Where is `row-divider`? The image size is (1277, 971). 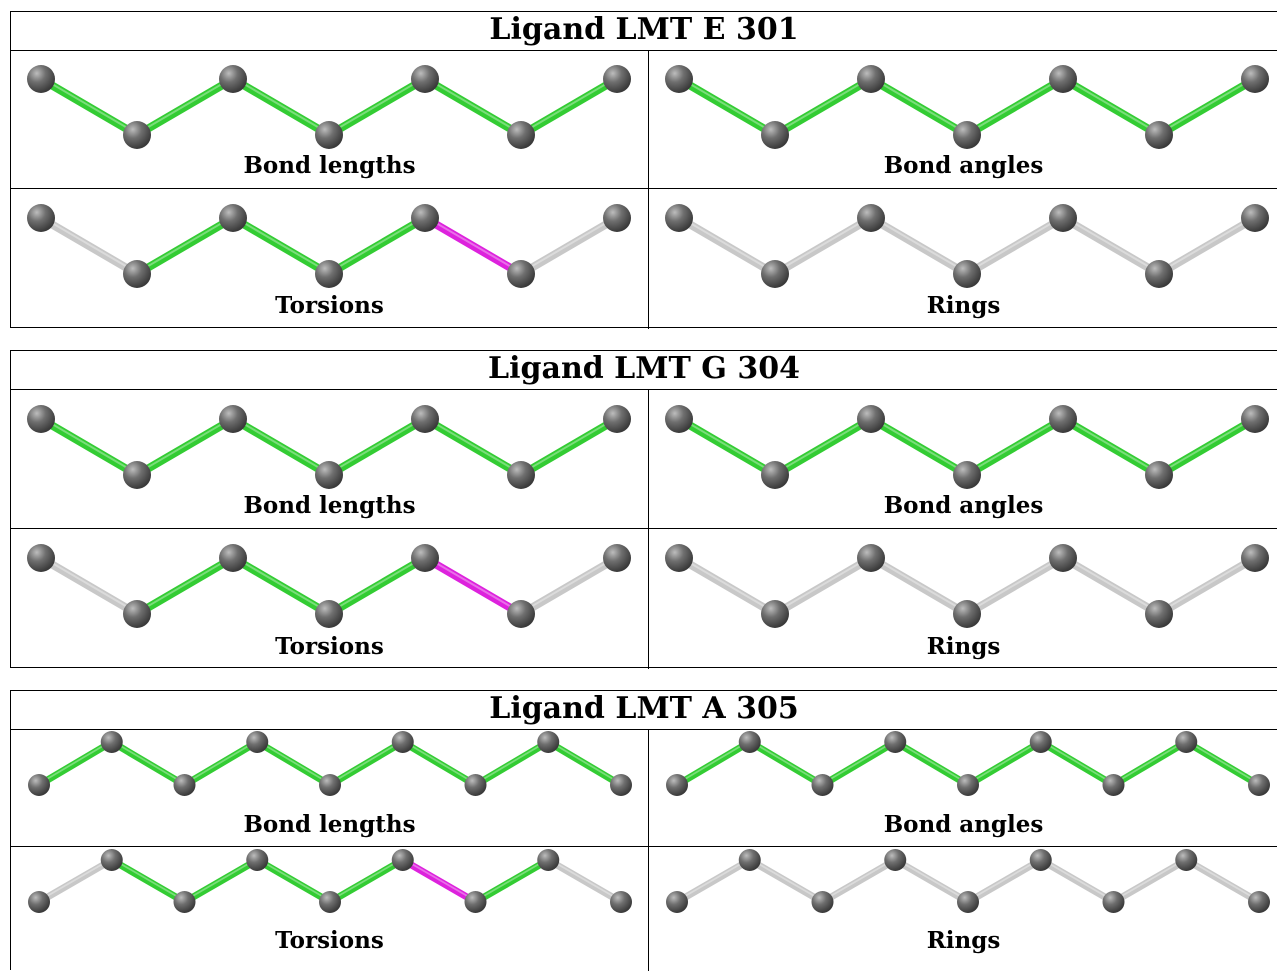
row-divider is located at coordinates (644, 188).